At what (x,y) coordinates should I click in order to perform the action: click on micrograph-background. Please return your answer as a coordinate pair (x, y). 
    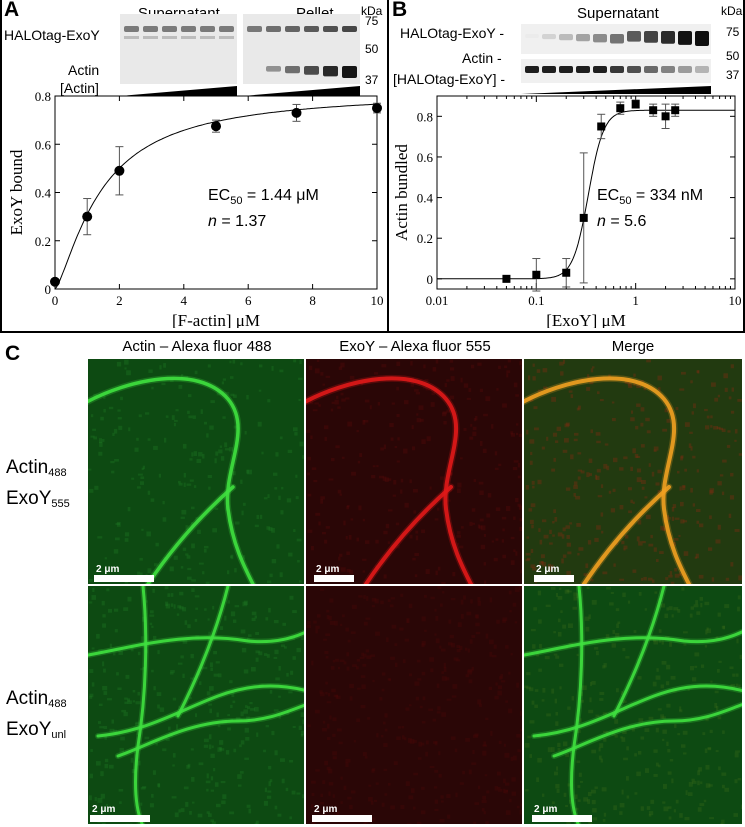
    Looking at the image, I should click on (414, 471).